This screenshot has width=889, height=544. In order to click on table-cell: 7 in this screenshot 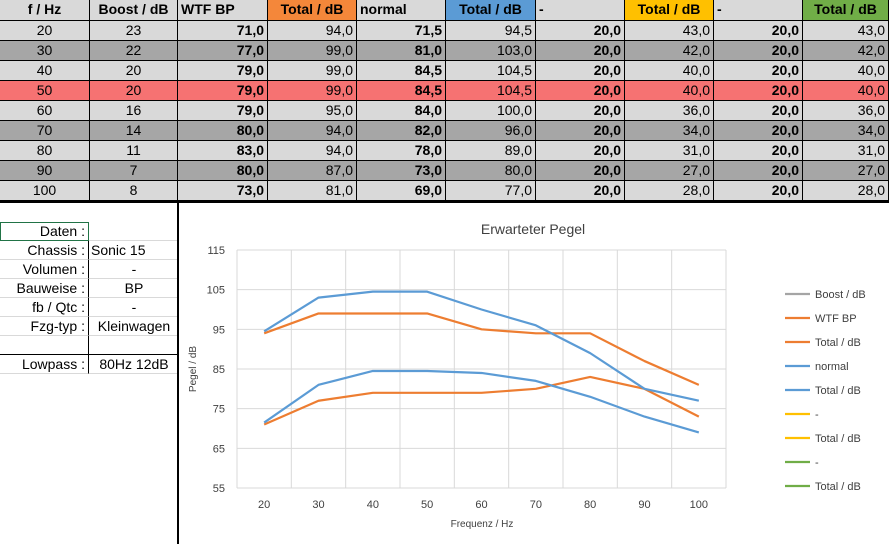, I will do `click(134, 171)`.